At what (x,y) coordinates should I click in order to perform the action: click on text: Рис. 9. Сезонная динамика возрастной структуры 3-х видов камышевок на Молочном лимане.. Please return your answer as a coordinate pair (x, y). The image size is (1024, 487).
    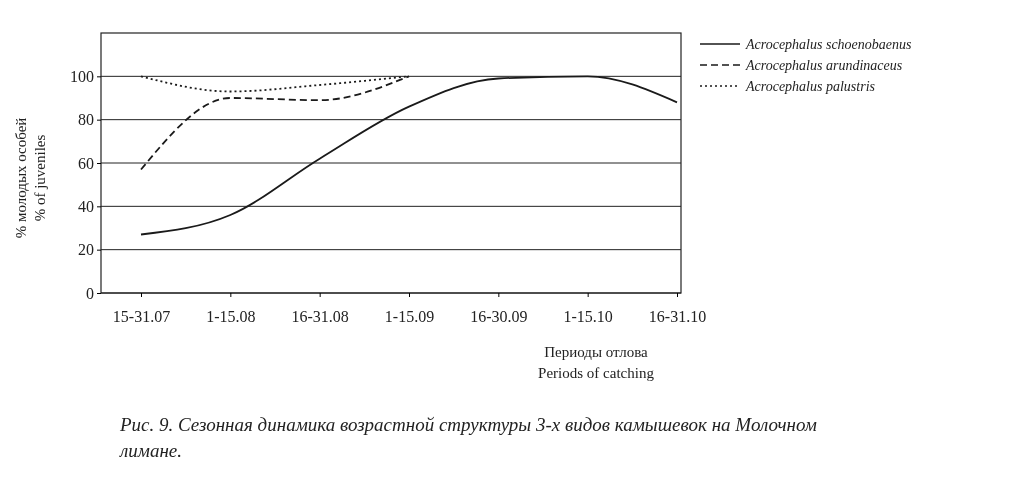
    Looking at the image, I should click on (469, 438).